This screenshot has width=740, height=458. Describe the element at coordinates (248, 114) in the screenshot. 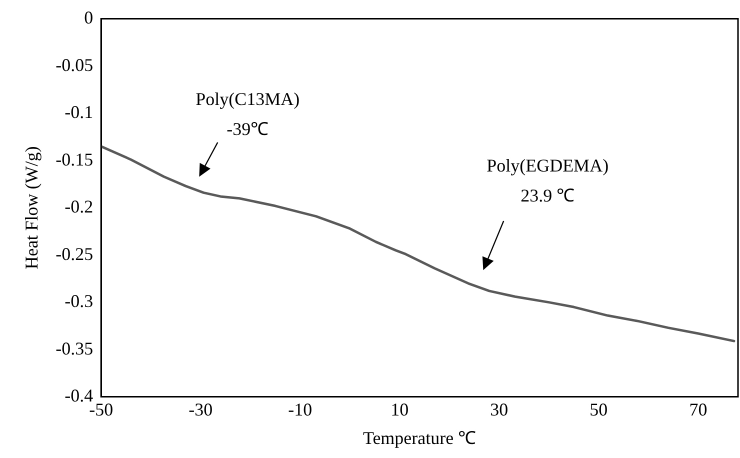

I see `annotation: Poly(C13MA) -39℃` at that location.